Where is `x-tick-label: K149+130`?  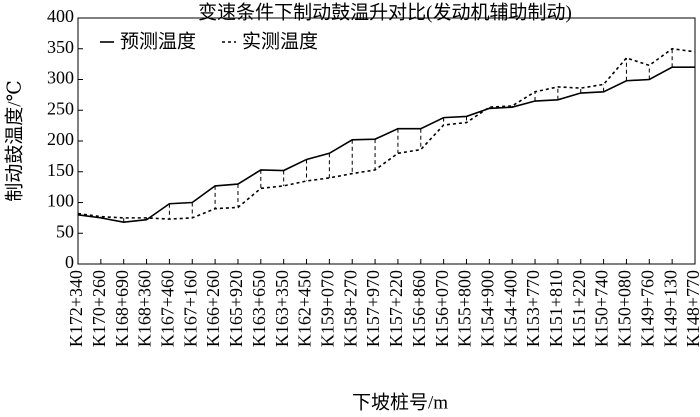
x-tick-label: K149+130 is located at coordinates (670, 308).